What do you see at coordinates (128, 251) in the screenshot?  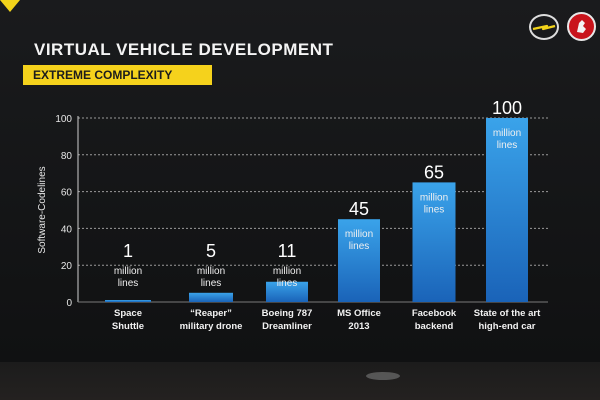 I see `bar-value-label: 1` at bounding box center [128, 251].